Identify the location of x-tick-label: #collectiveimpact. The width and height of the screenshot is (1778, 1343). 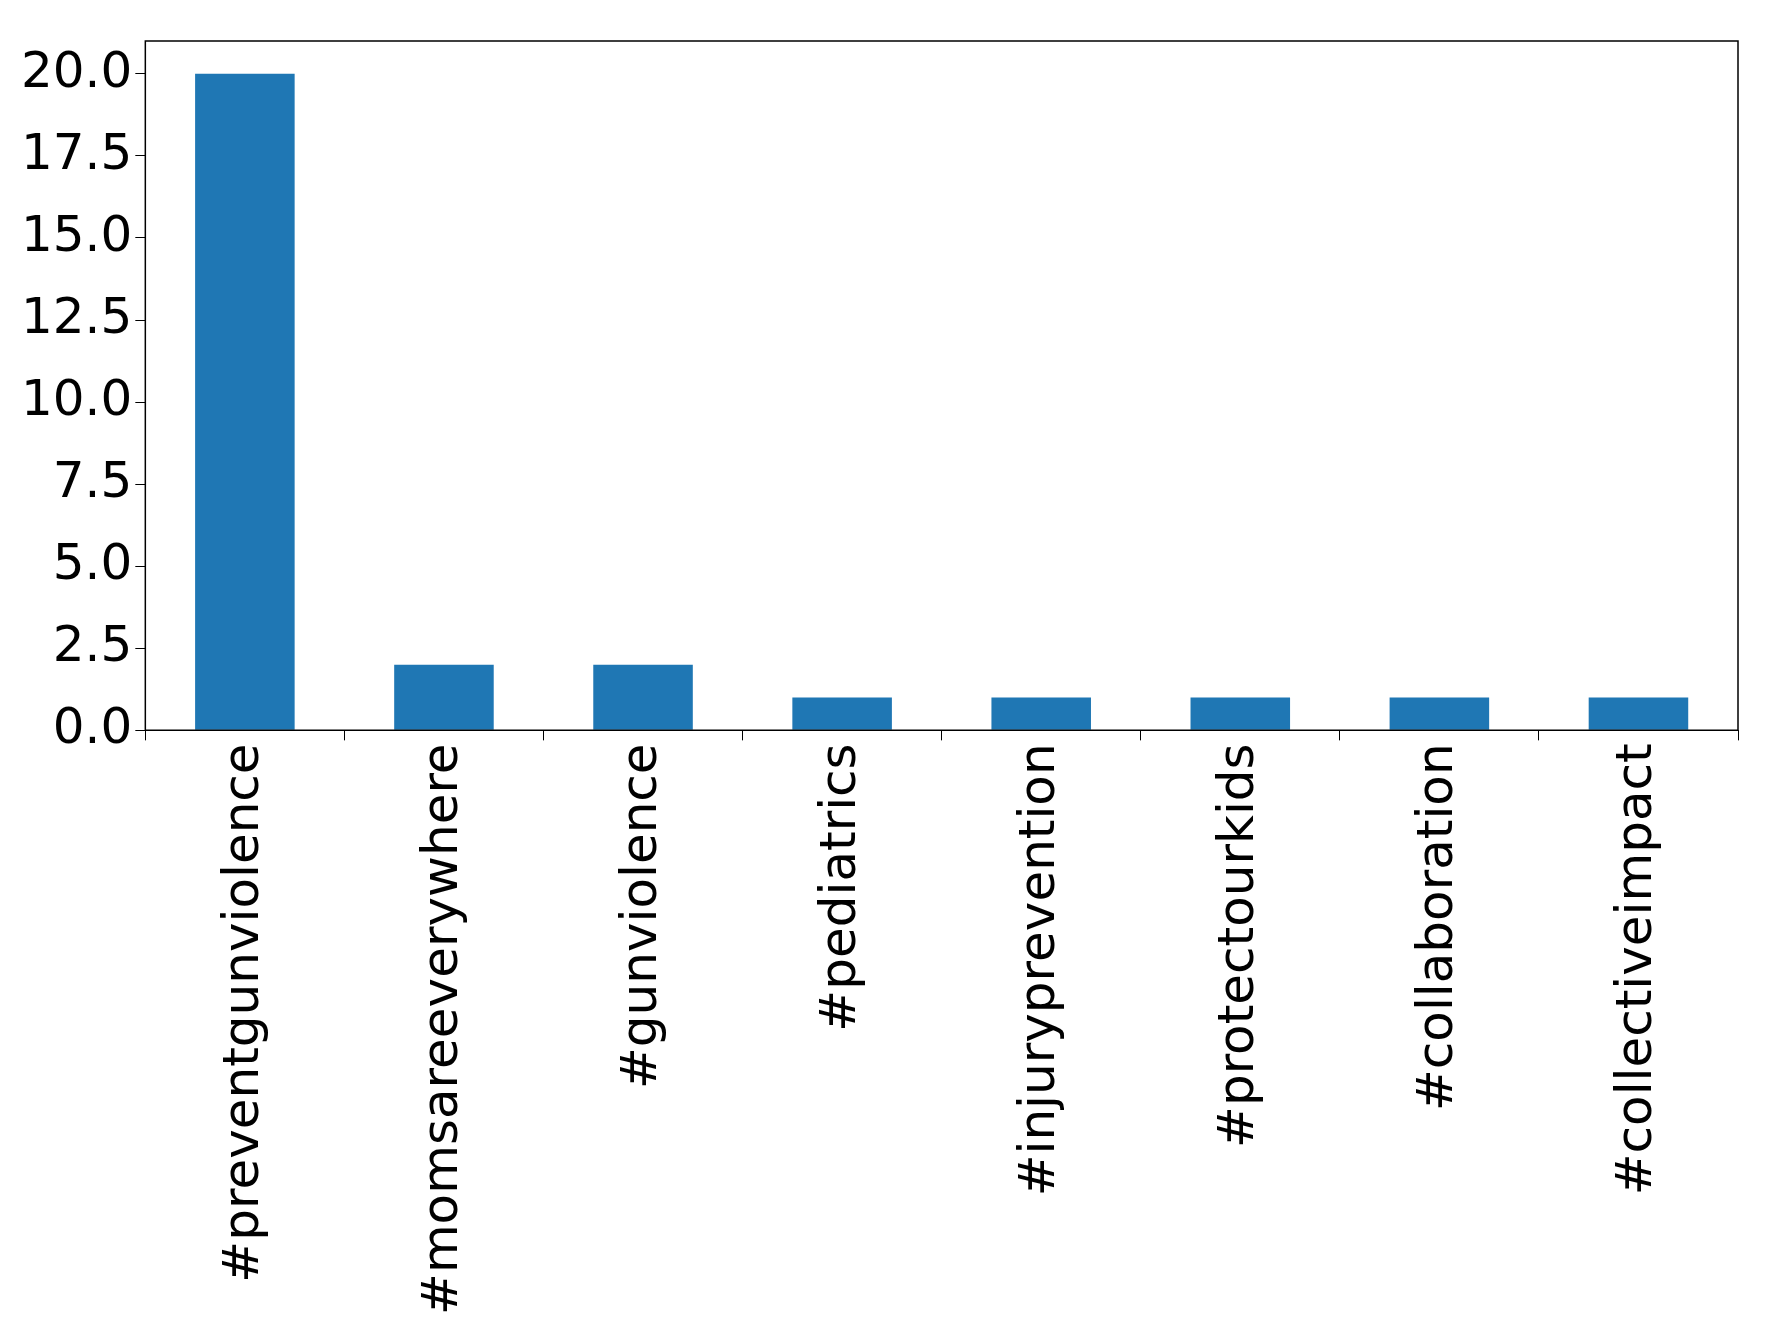
(1634, 969).